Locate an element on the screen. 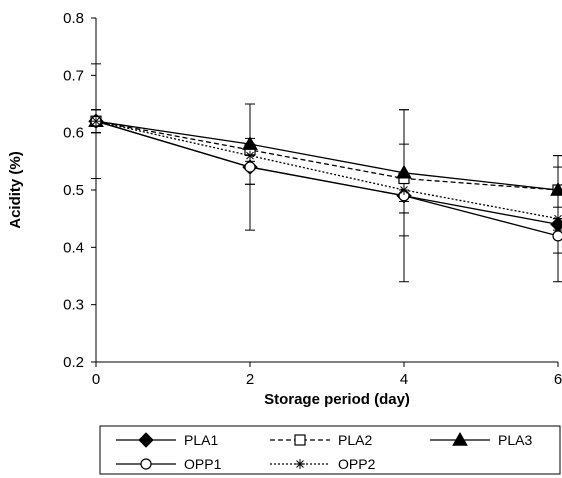 This screenshot has height=478, width=562. legend-label: OPP2 is located at coordinates (357, 464).